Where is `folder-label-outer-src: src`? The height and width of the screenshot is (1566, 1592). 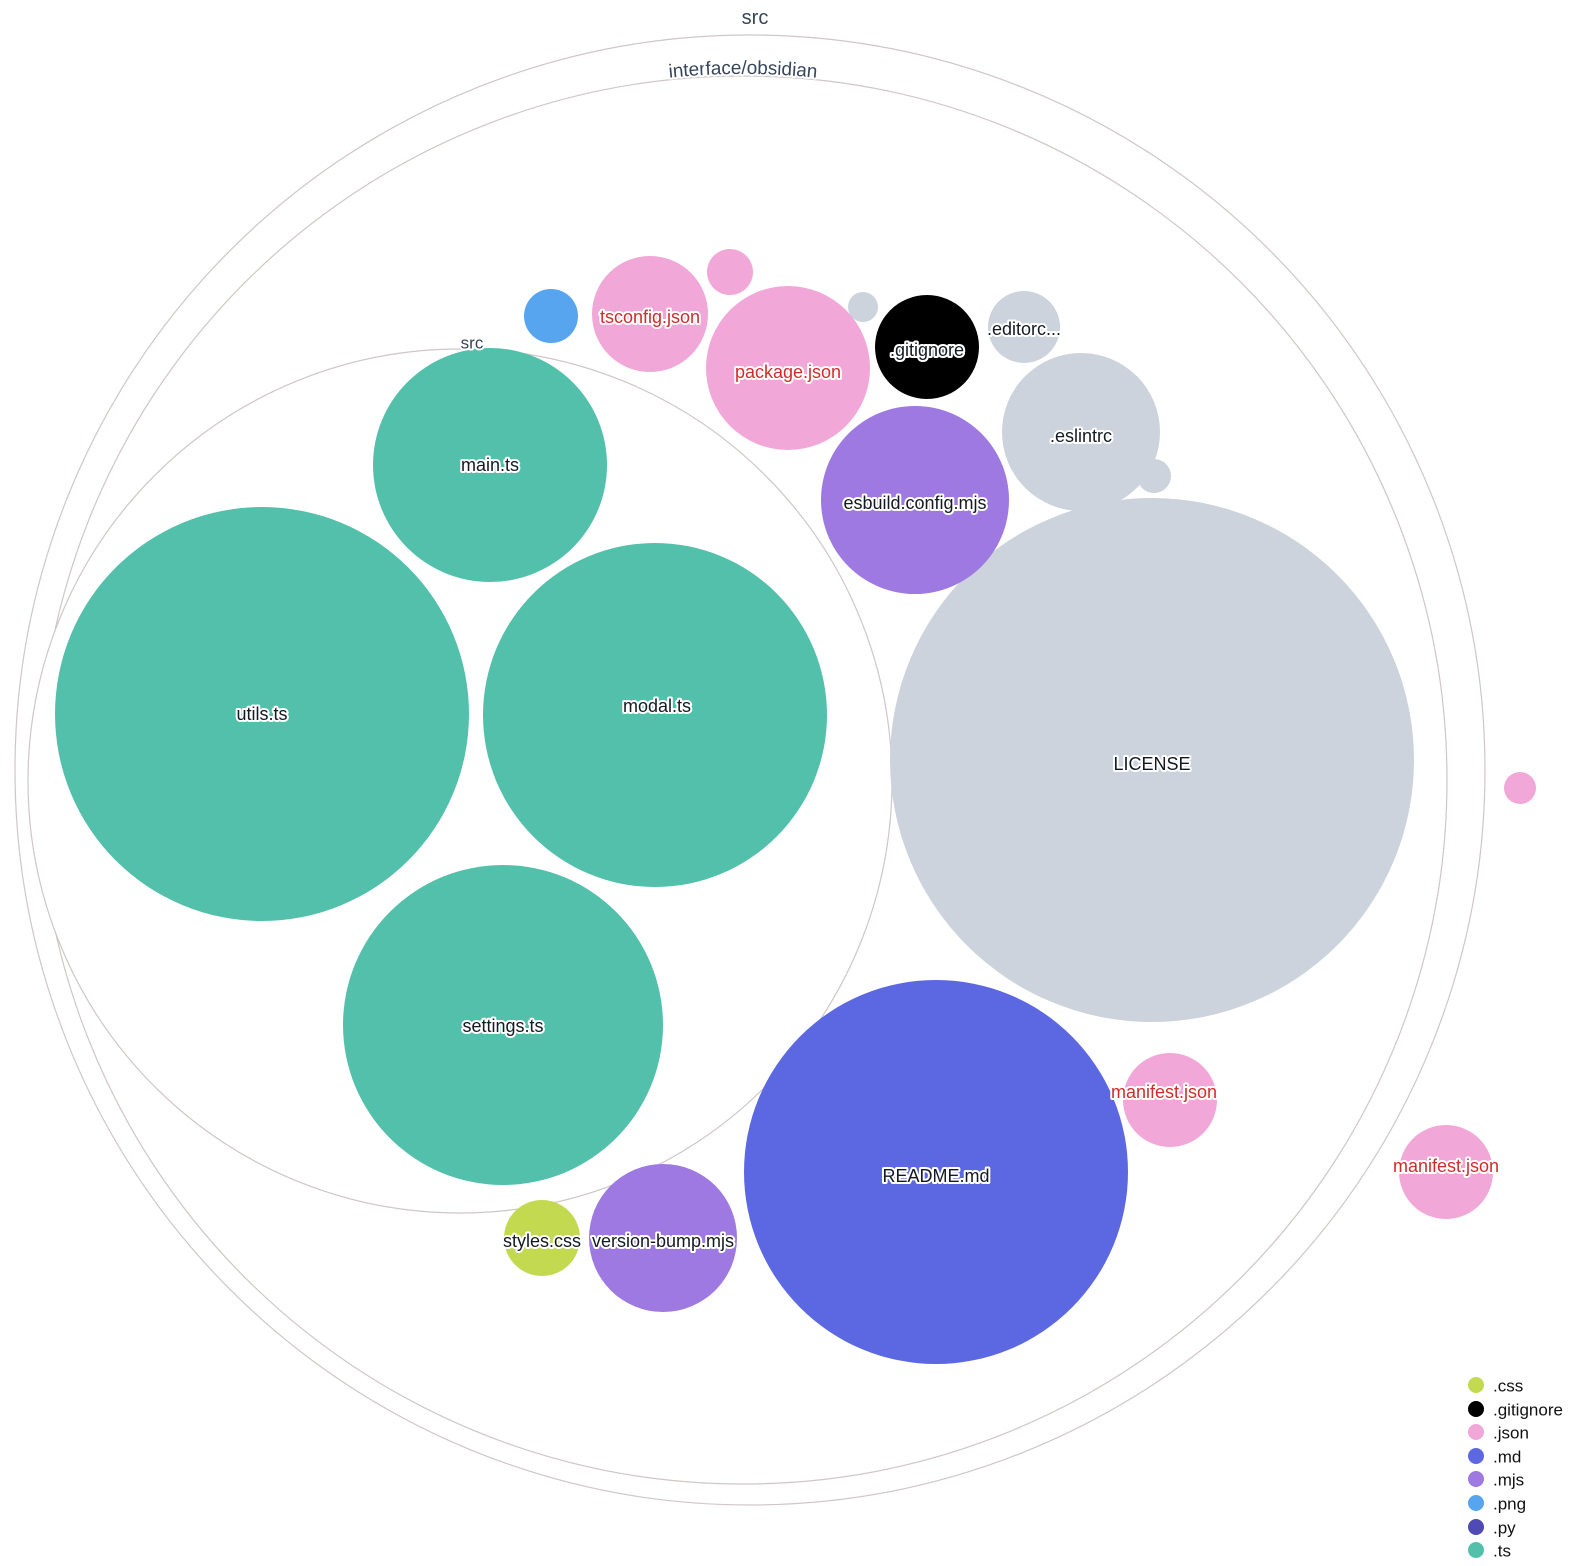
folder-label-outer-src: src is located at coordinates (755, 18).